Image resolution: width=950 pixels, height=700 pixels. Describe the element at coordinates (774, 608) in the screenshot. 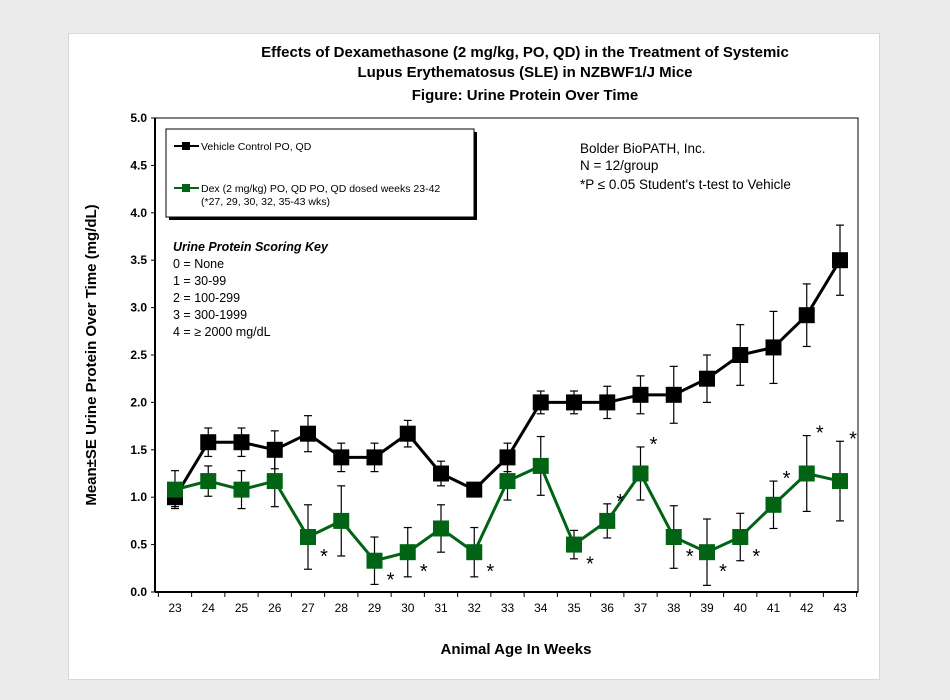

I see `x-tick-label: 41` at that location.